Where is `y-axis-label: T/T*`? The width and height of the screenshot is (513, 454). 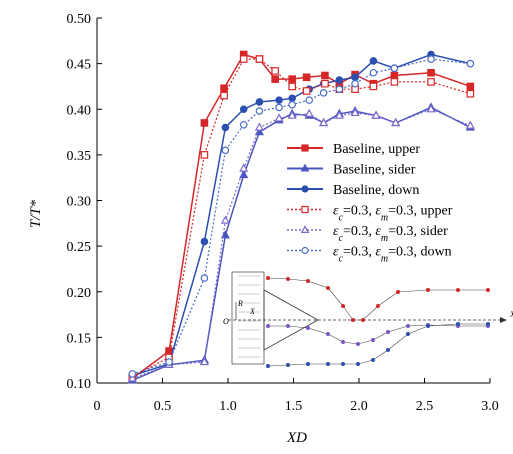
y-axis-label: T/T* is located at coordinates (36, 213).